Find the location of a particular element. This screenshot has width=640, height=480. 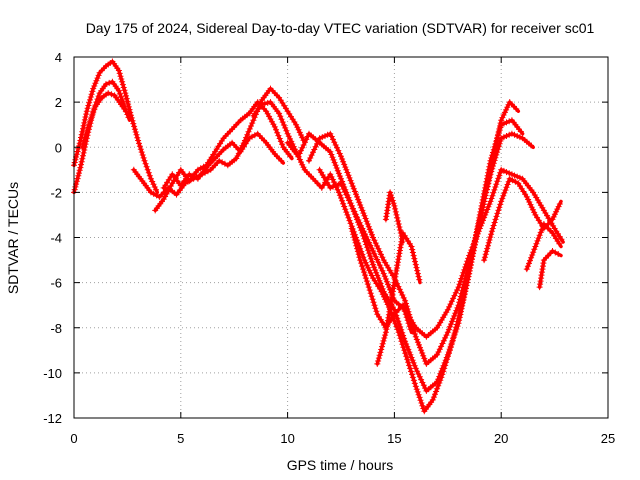

y-tick-label: -6 is located at coordinates (56, 283).